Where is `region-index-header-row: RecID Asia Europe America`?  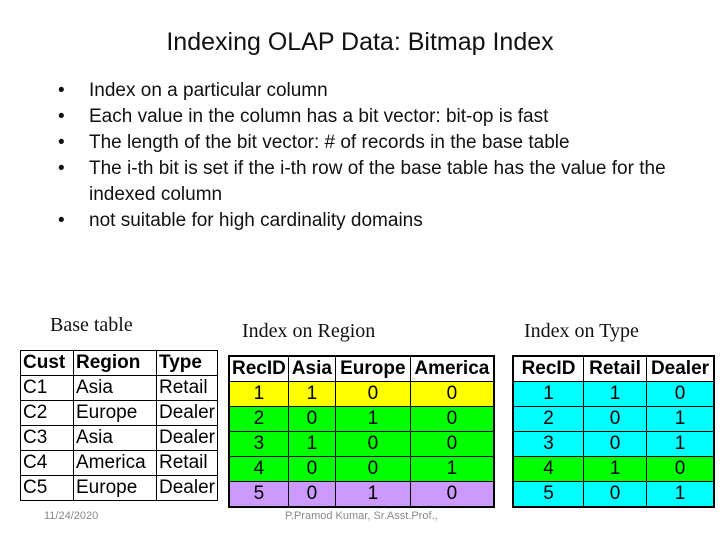 region-index-header-row: RecID Asia Europe America is located at coordinates (361, 368).